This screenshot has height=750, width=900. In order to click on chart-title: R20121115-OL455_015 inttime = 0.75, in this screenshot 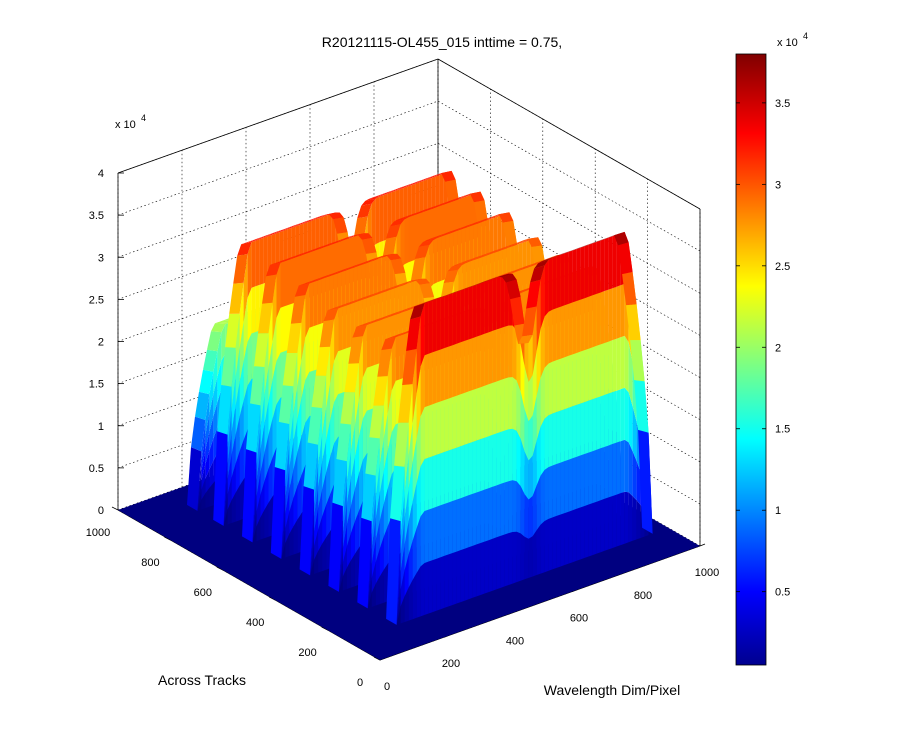, I will do `click(442, 42)`.